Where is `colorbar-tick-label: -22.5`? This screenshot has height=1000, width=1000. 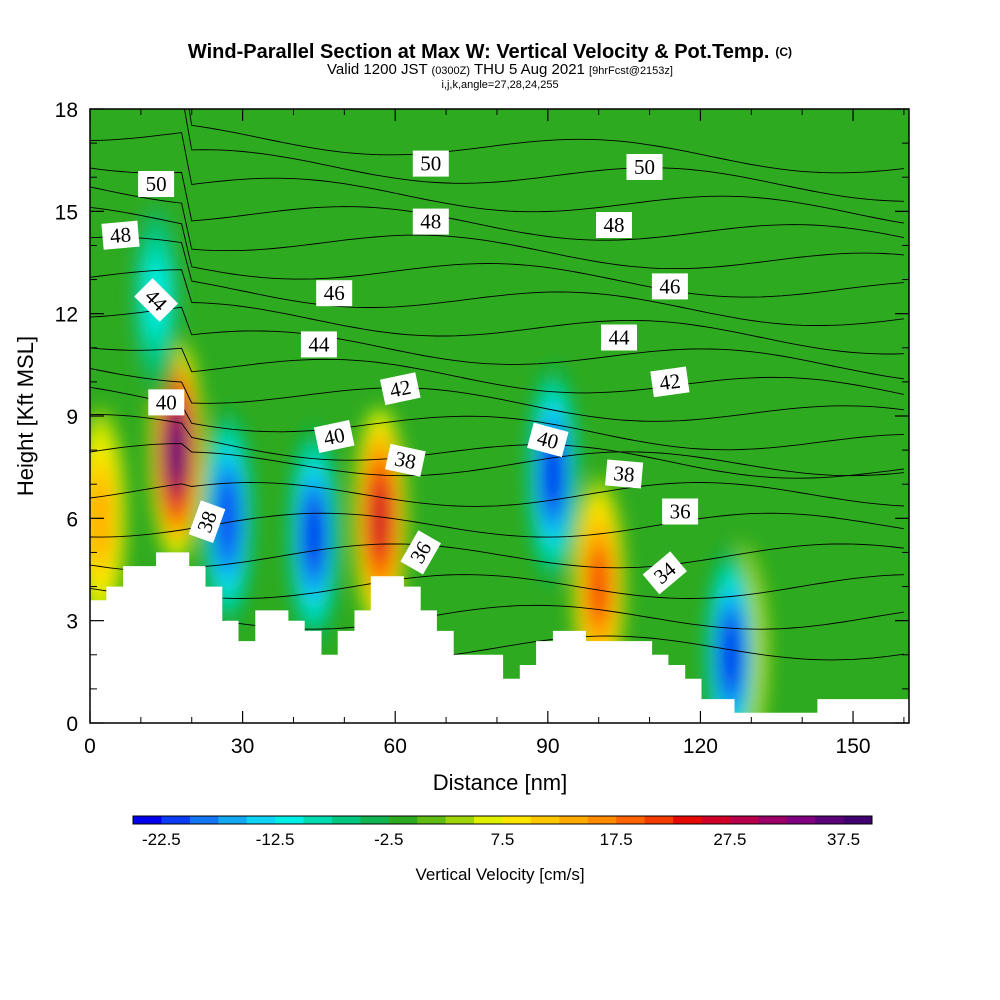 colorbar-tick-label: -22.5 is located at coordinates (161, 839).